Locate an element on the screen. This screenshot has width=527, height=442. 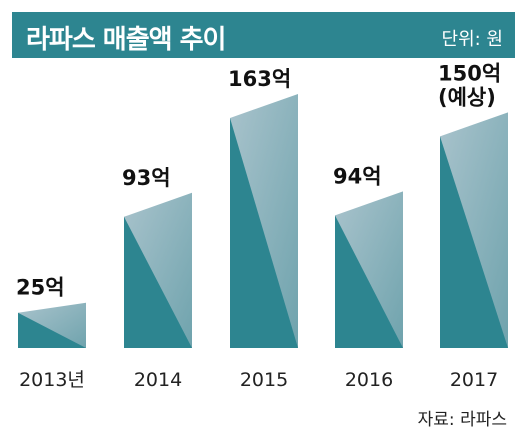
bar-2017: 150억(예상) 2017 is located at coordinates (473, 226).